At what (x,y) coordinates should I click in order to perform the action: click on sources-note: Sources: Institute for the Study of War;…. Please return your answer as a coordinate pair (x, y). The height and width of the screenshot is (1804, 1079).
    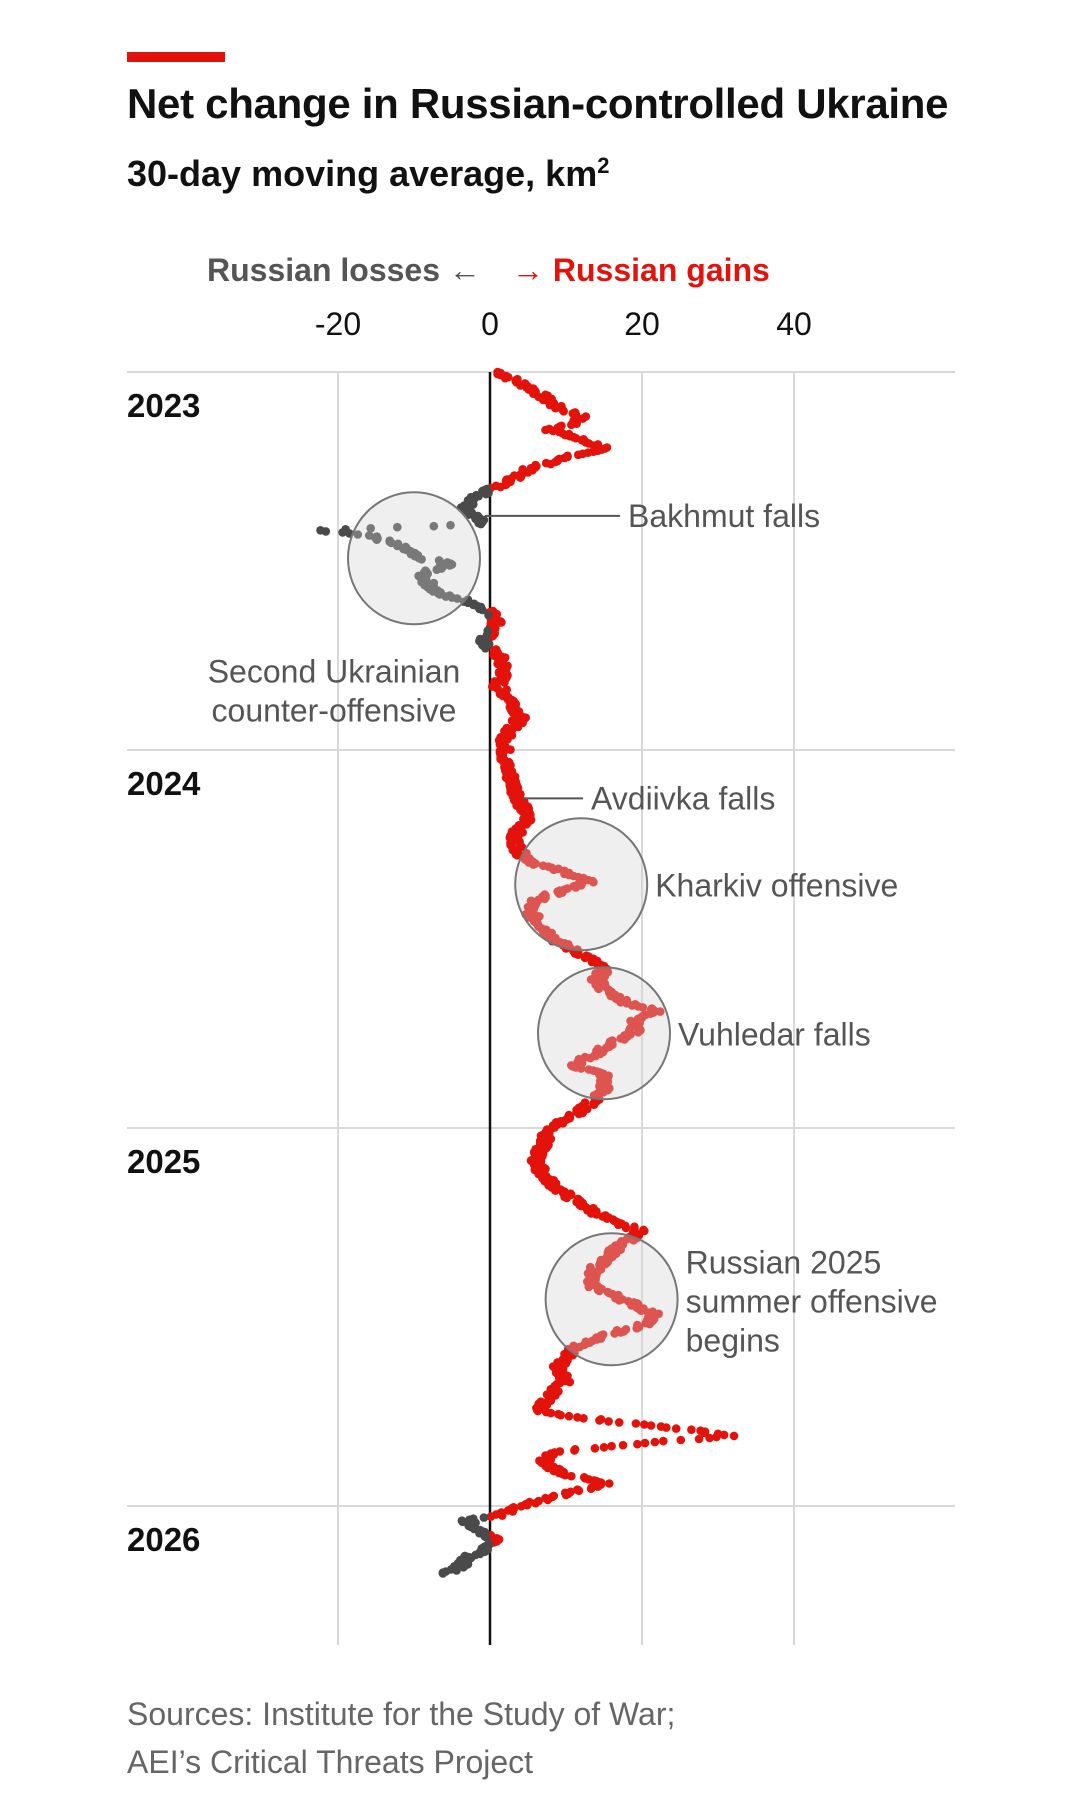
    Looking at the image, I should click on (401, 1738).